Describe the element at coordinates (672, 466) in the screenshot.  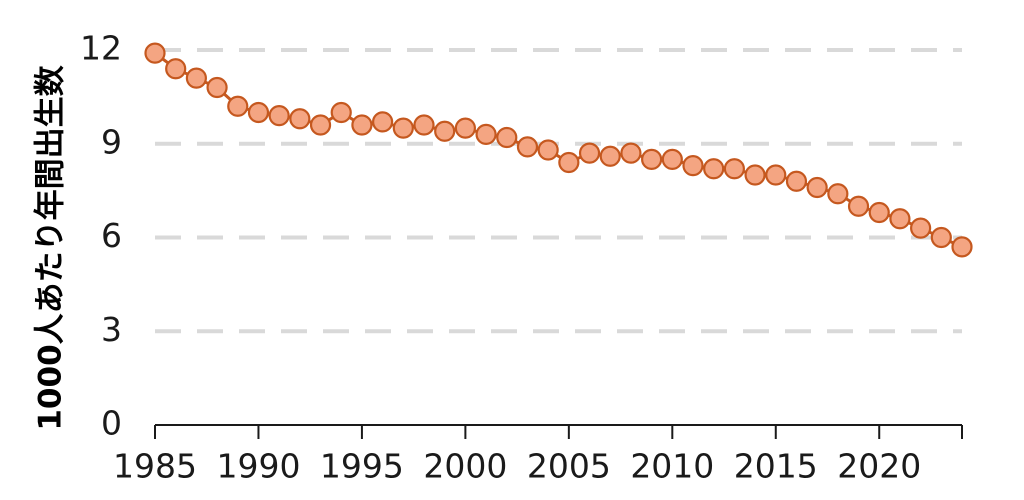
I see `x-tick-label: 2010` at that location.